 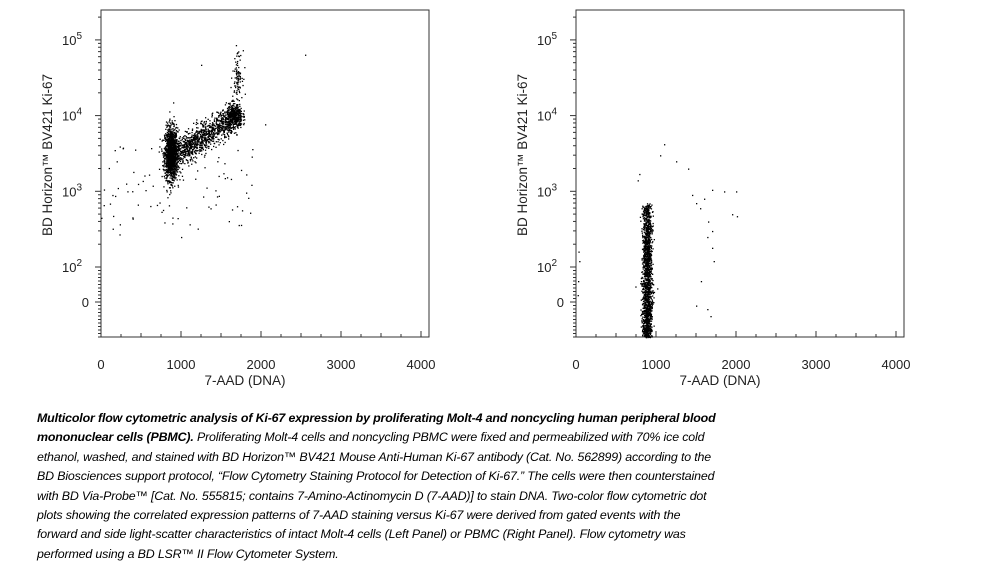 What do you see at coordinates (69, 191) in the screenshot?
I see `y-tick-base: 10` at bounding box center [69, 191].